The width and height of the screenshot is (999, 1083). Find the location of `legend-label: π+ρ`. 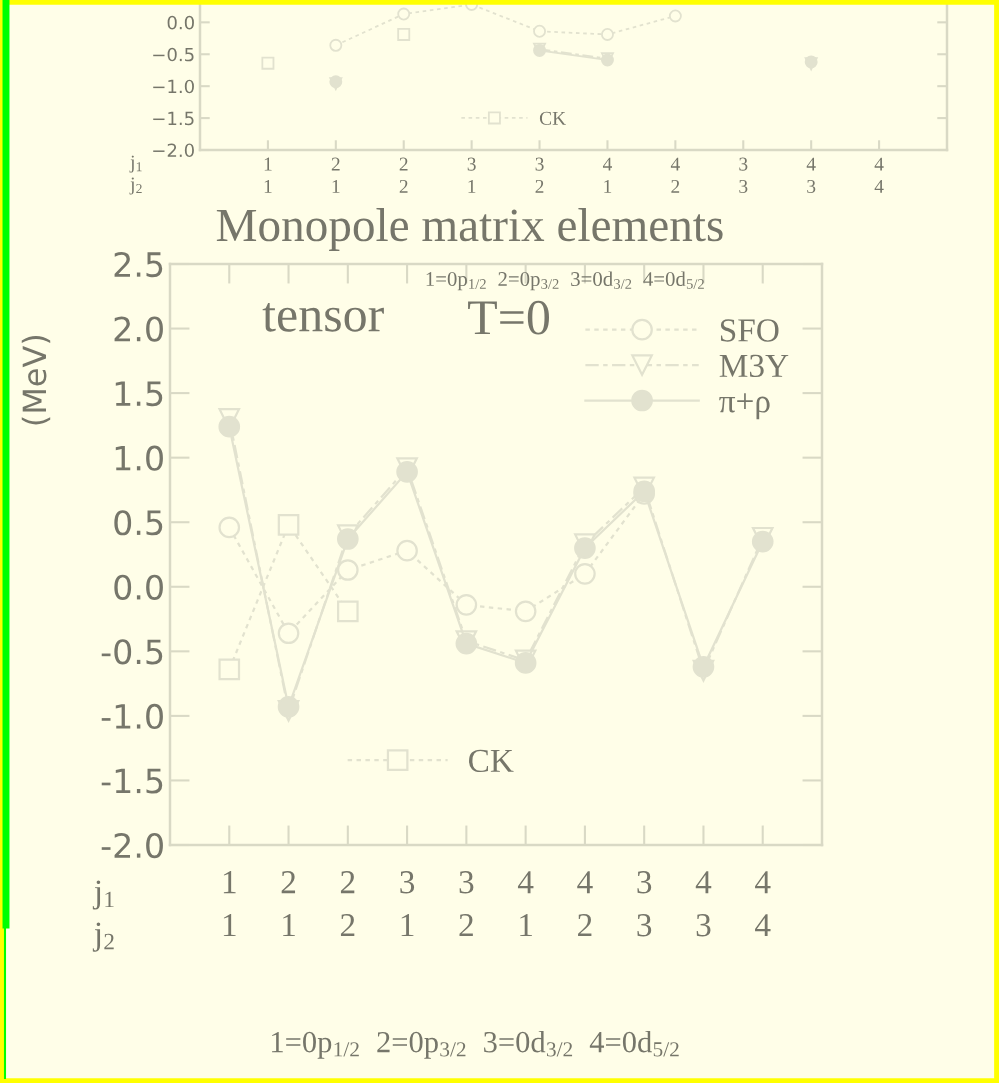

legend-label: π+ρ is located at coordinates (744, 406).